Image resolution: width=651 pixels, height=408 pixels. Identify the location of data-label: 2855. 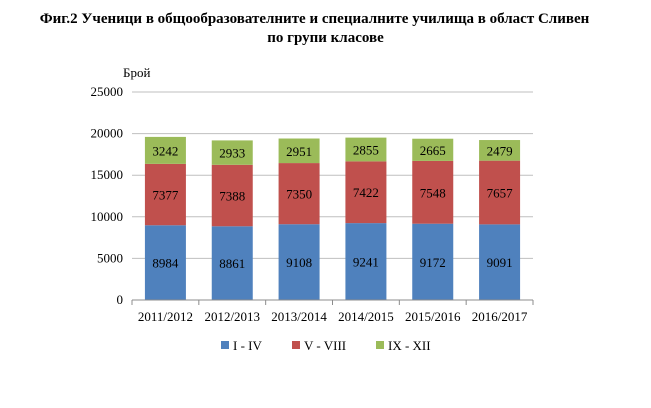
(366, 149).